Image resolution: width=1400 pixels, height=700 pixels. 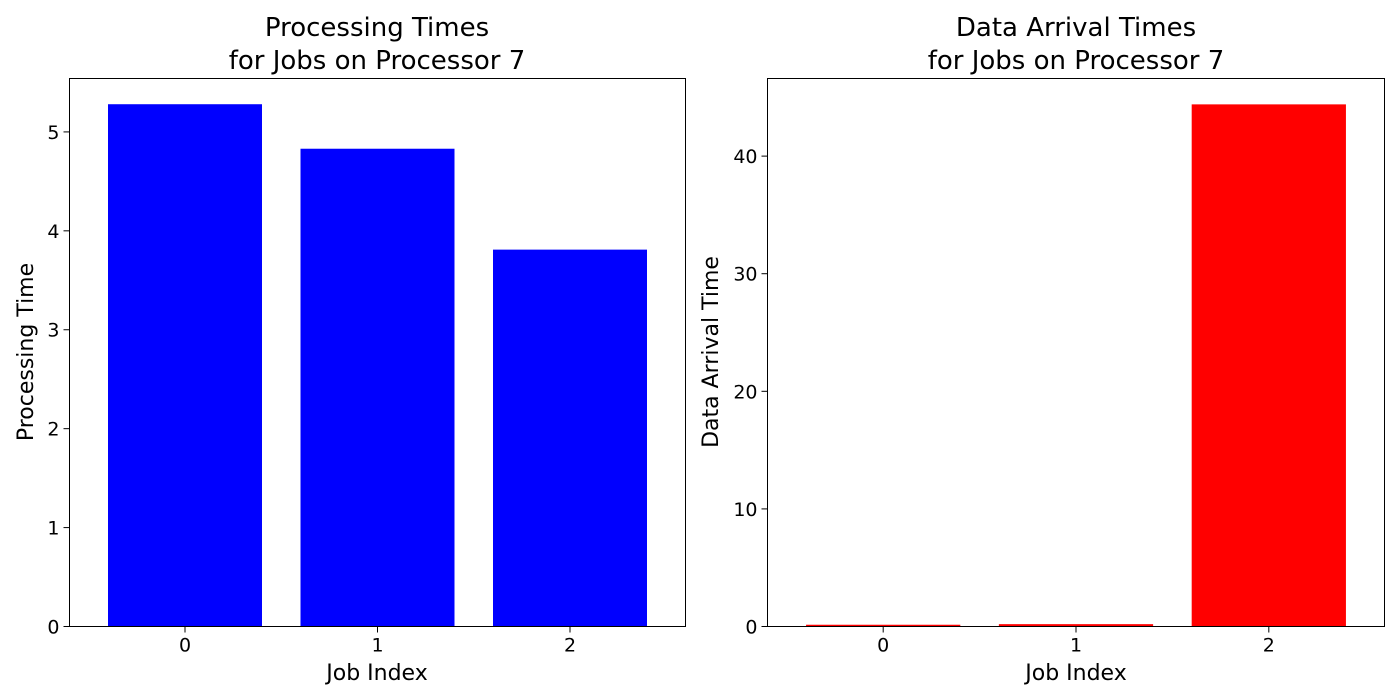 What do you see at coordinates (53, 331) in the screenshot?
I see `y-tick-label: 3` at bounding box center [53, 331].